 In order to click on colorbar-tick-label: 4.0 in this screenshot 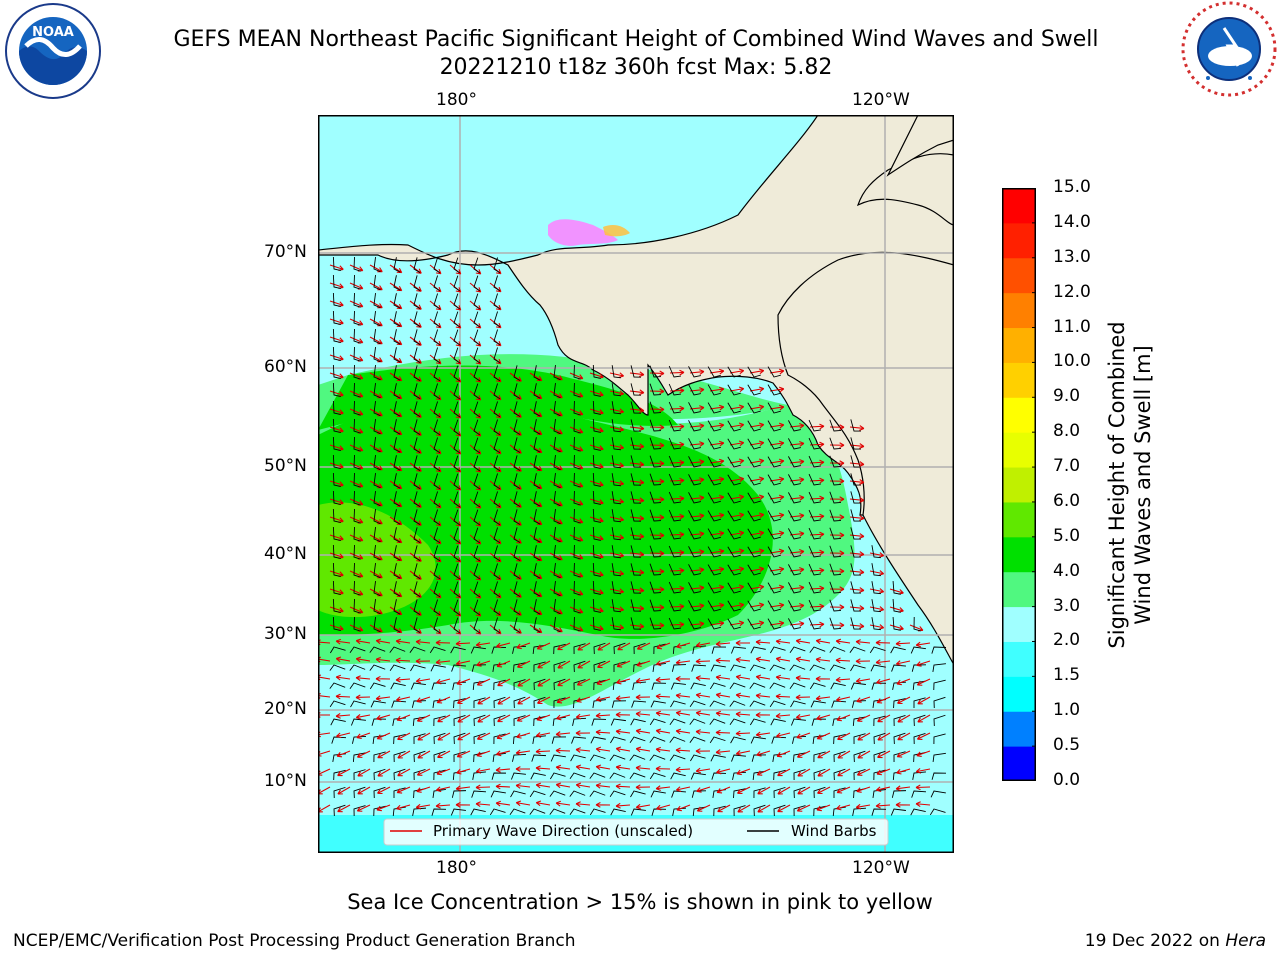, I will do `click(1067, 570)`.